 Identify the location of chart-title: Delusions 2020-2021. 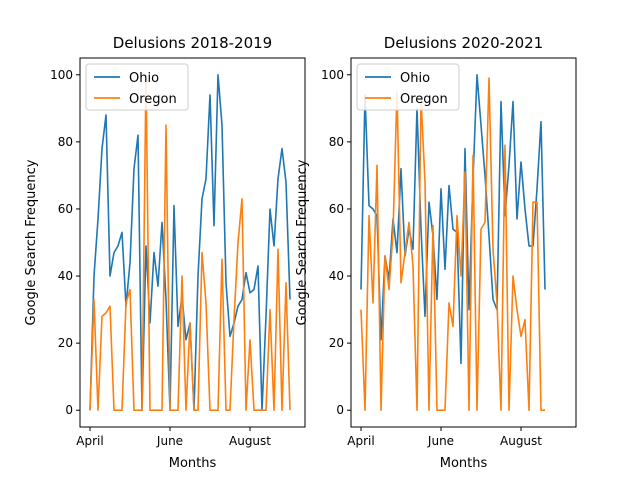
(463, 43).